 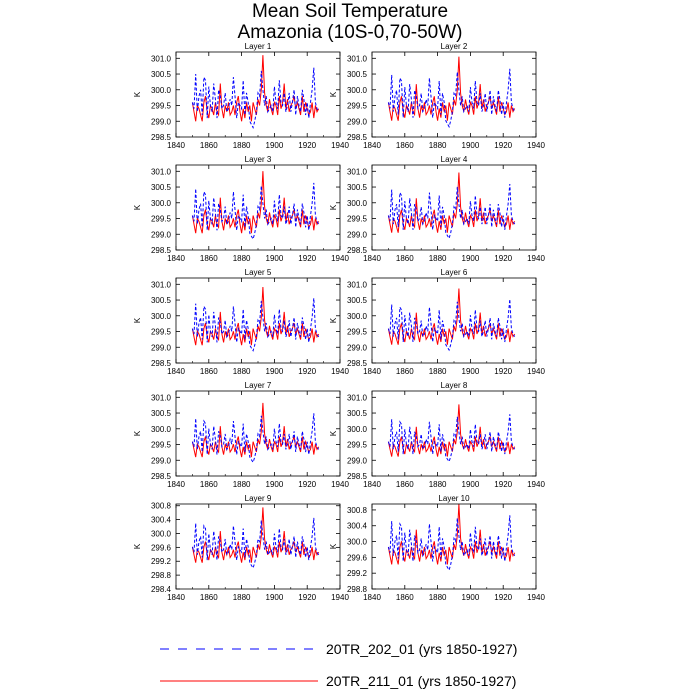 What do you see at coordinates (258, 159) in the screenshot?
I see `panel-title: Layer 3` at bounding box center [258, 159].